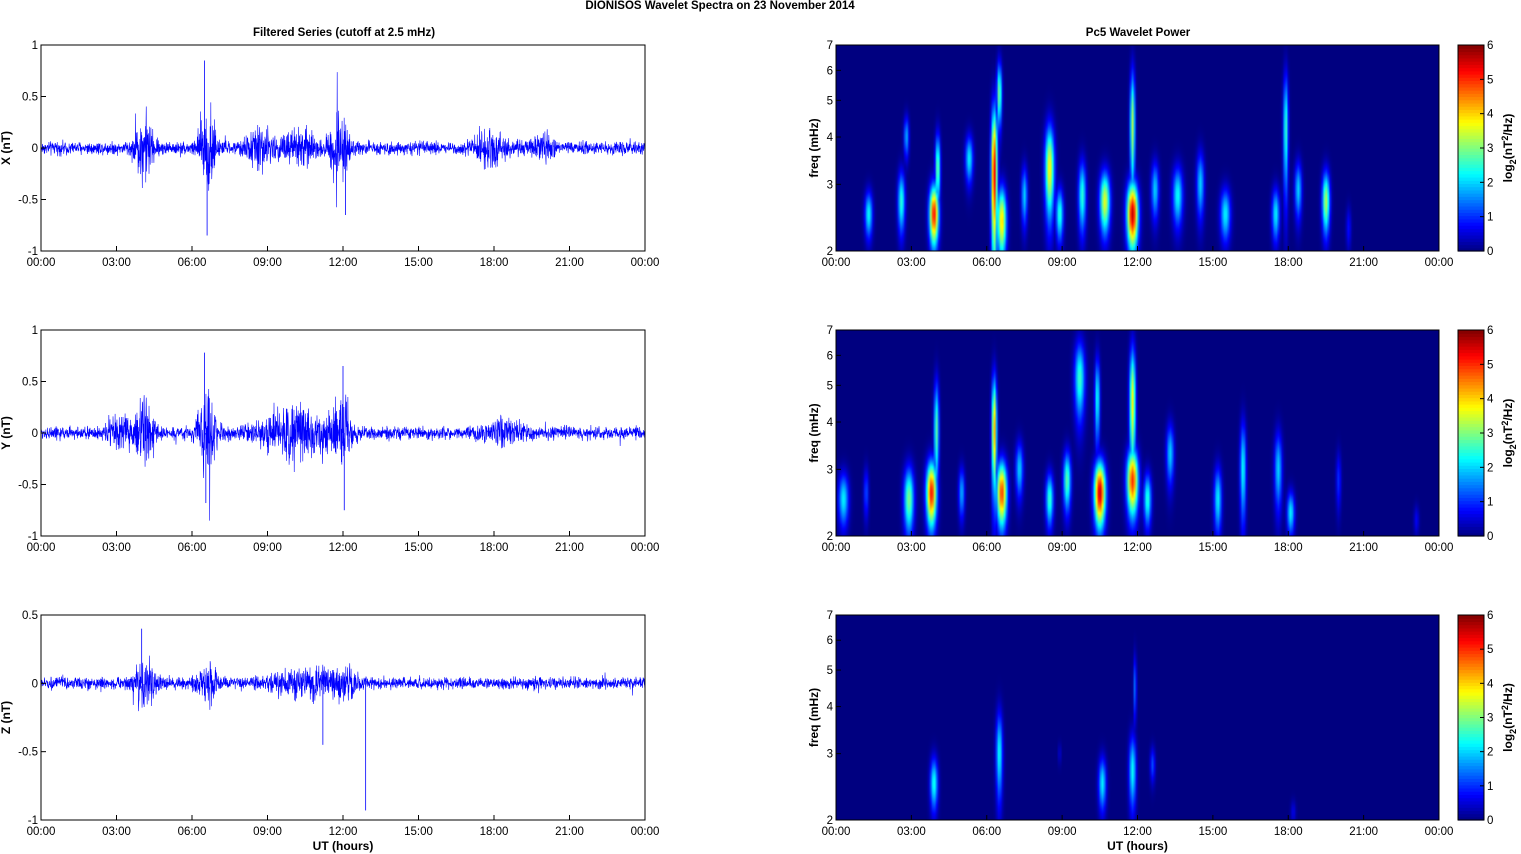  I want to click on wavelet-panel-y-xtick-label: 00:00, so click(1439, 548).